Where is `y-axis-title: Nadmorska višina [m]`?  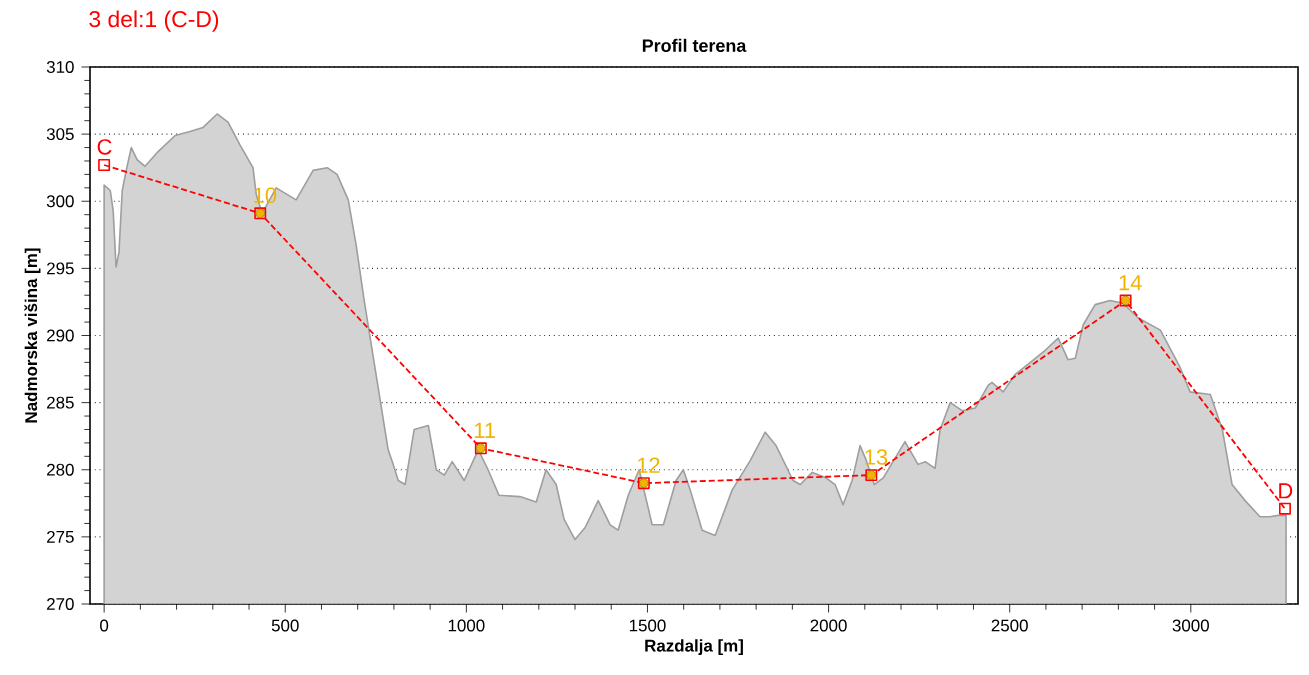
y-axis-title: Nadmorska višina [m] is located at coordinates (32, 335).